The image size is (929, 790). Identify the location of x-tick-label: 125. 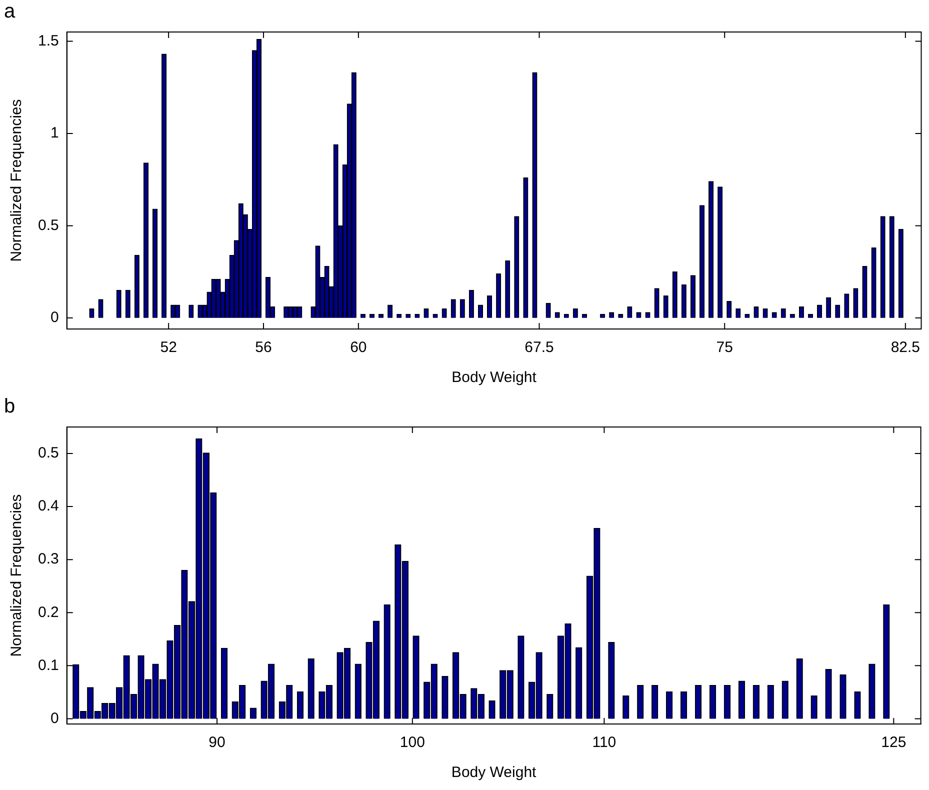
(893, 743).